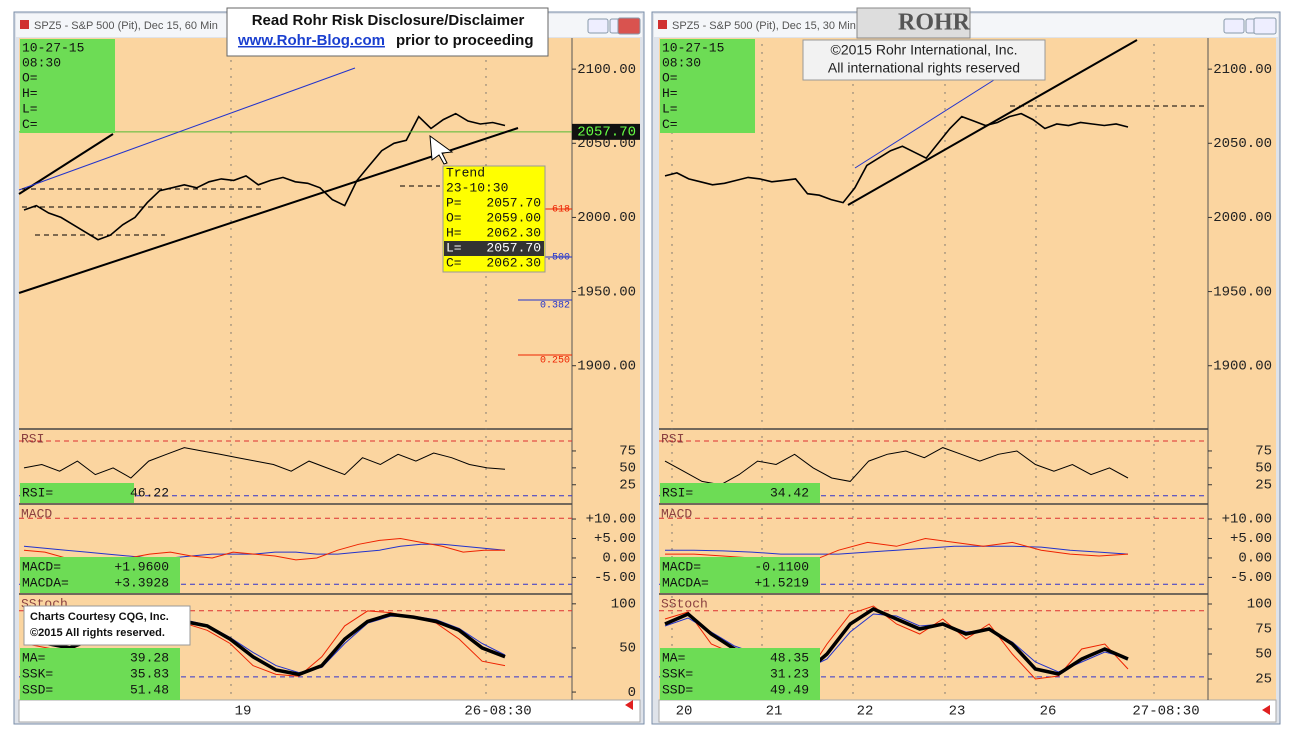 The image size is (1297, 741). Describe the element at coordinates (311, 40) in the screenshot. I see `disclaimer-link: www.Rohr-Blog.com` at that location.